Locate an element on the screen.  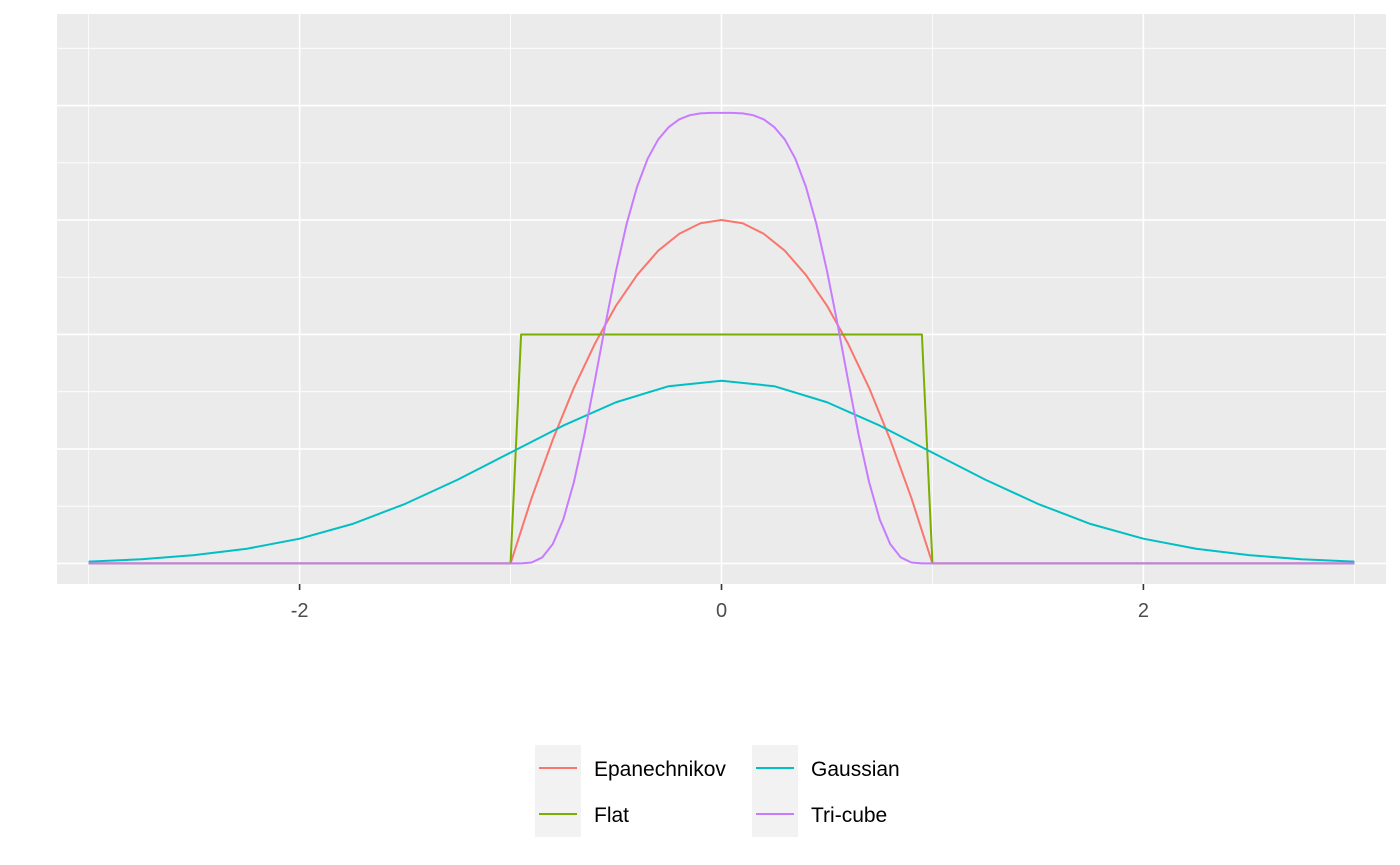
legend-label: Gaussian is located at coordinates (855, 769).